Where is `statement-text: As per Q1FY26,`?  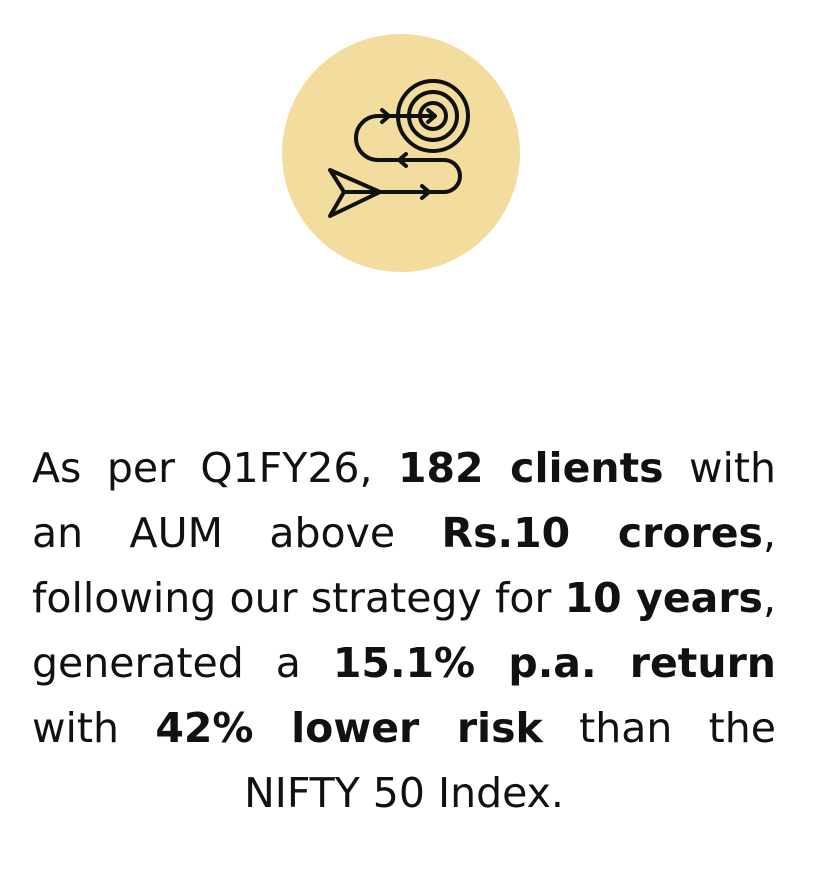 statement-text: As per Q1FY26, is located at coordinates (215, 468).